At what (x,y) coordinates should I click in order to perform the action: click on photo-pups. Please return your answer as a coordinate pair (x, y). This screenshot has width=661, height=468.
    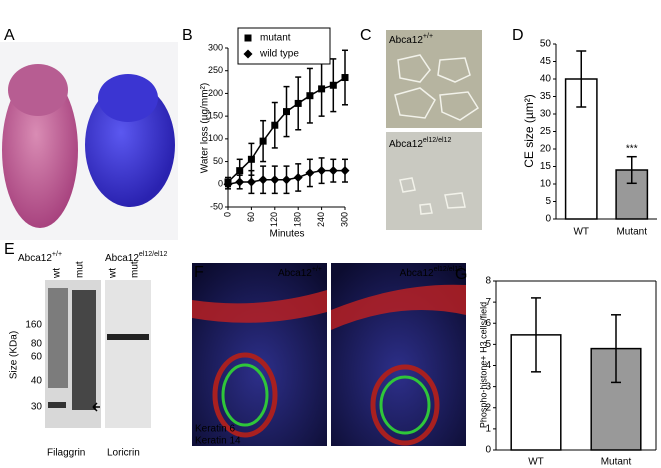
    Looking at the image, I should click on (89, 141).